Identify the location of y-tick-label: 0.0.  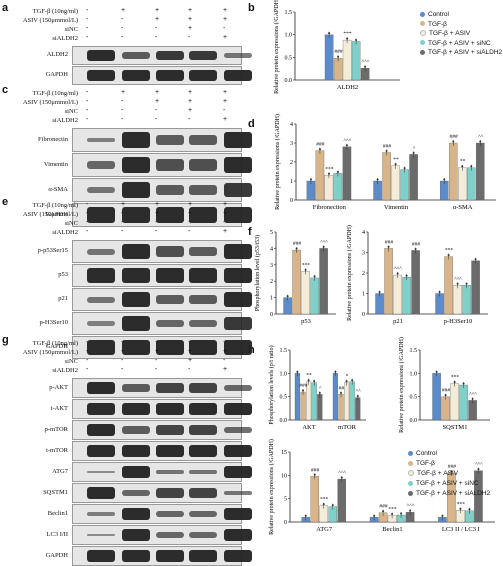
(284, 421).